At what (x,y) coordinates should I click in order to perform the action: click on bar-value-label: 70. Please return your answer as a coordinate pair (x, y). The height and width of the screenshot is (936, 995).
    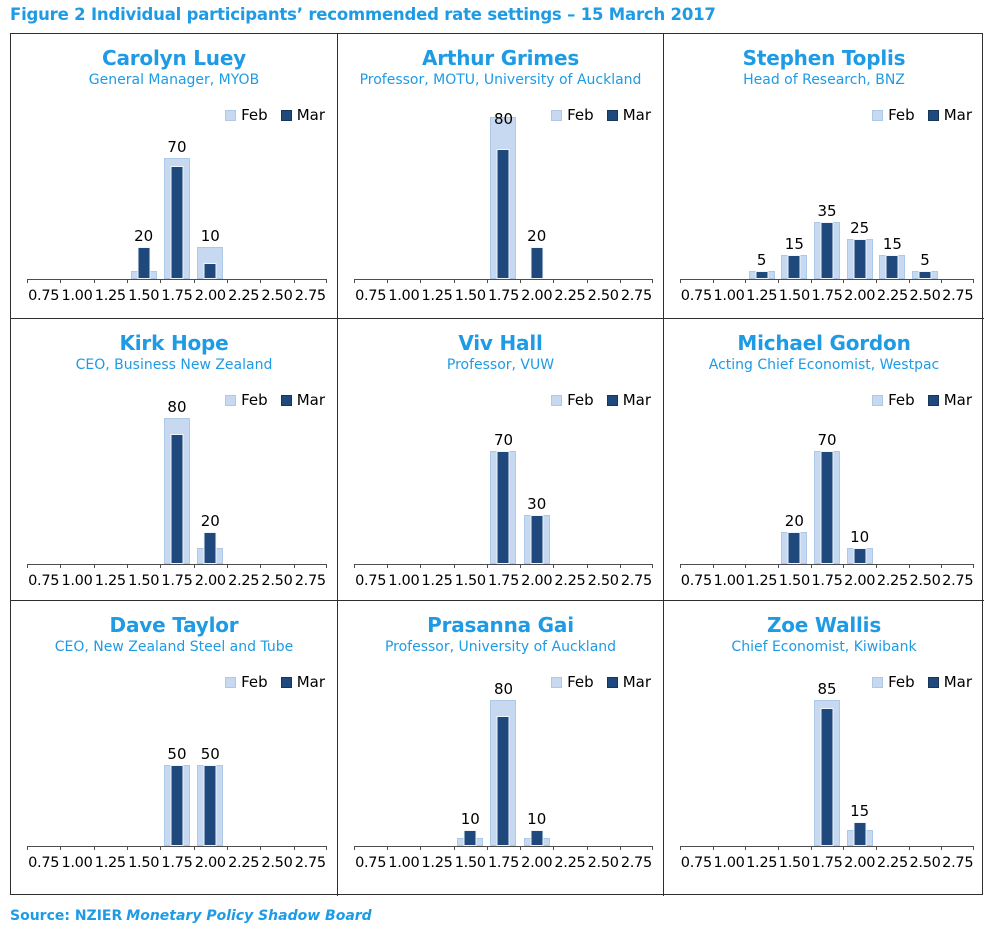
    Looking at the image, I should click on (827, 439).